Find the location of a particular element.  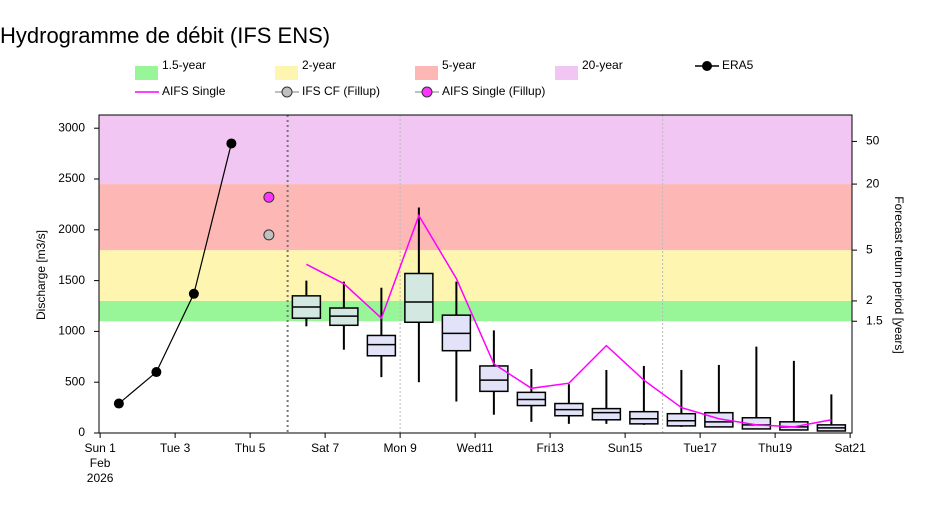

x-tick-label: Sat21 is located at coordinates (850, 448).